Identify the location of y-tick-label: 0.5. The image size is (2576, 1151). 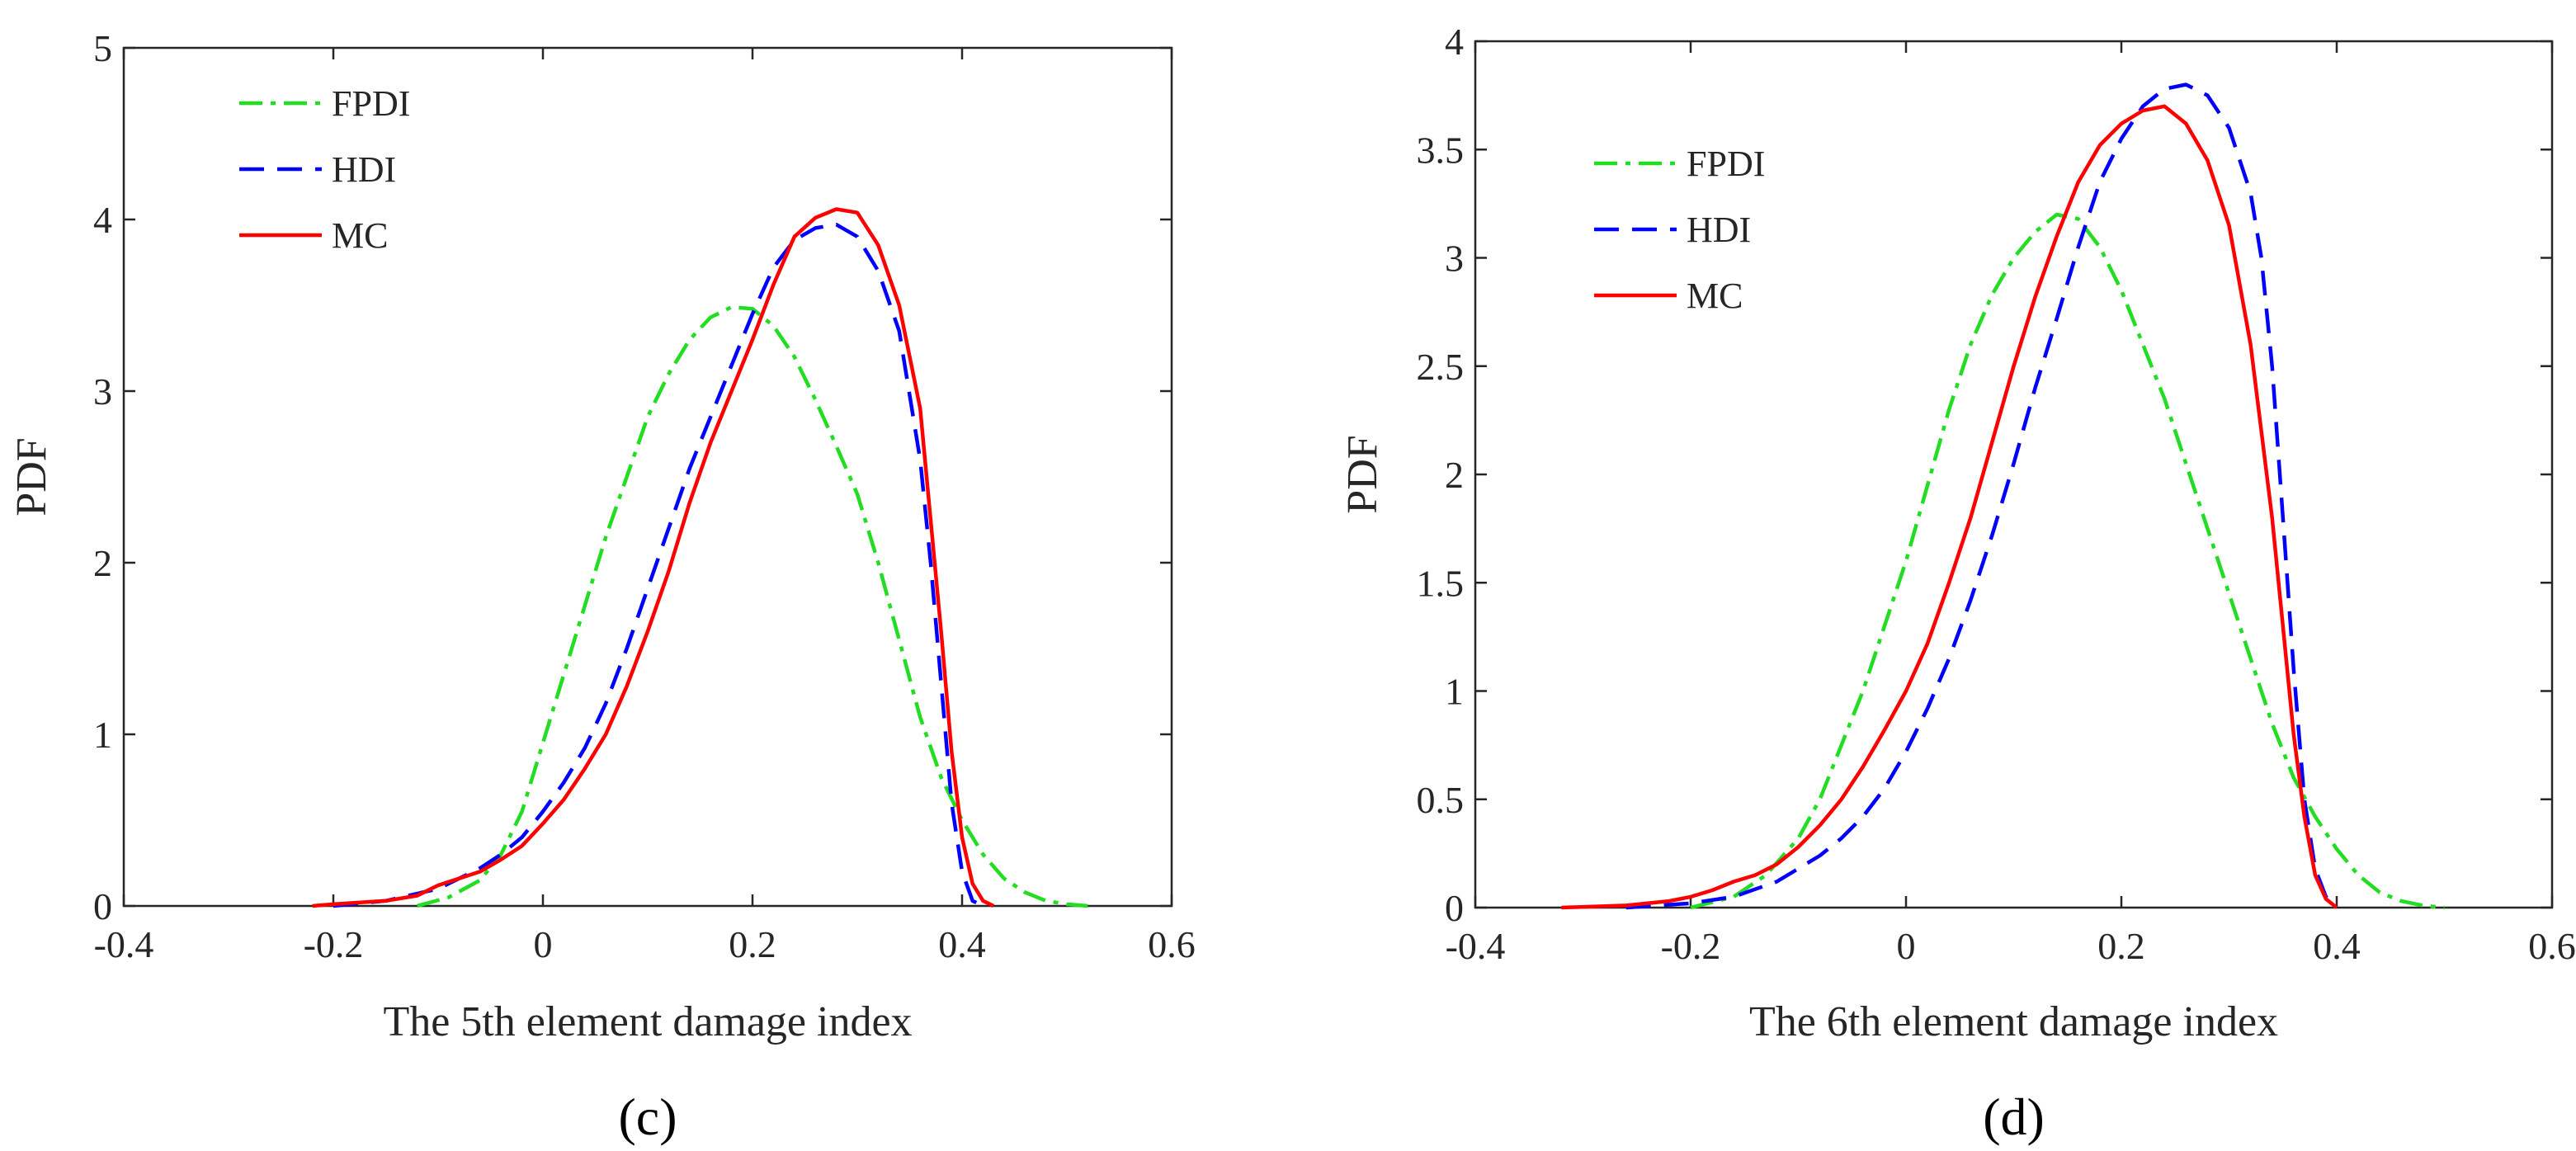
(1441, 800).